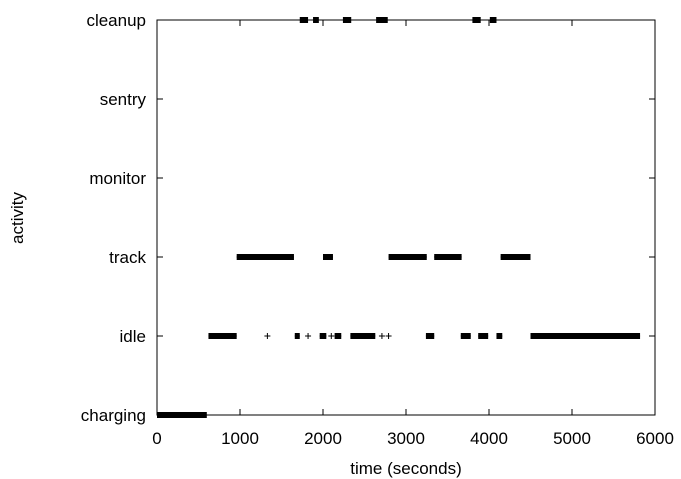 The width and height of the screenshot is (681, 479). Describe the element at coordinates (405, 468) in the screenshot. I see `x-axis-title: time (seconds)` at that location.